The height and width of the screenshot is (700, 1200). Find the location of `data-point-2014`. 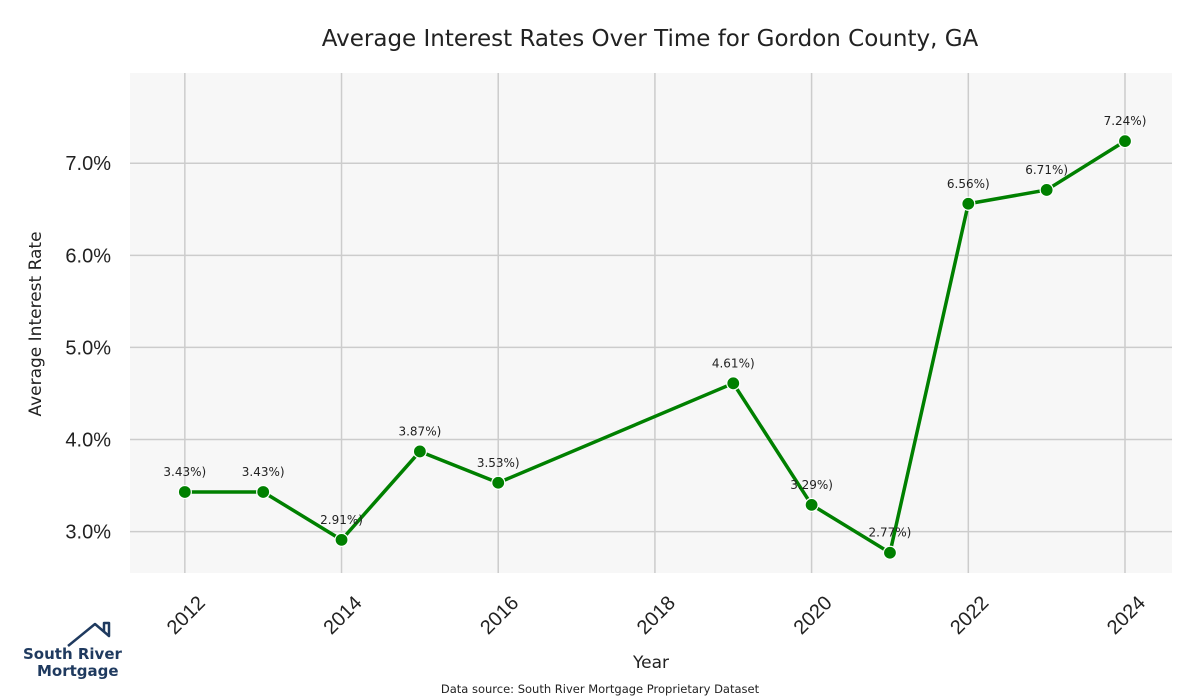

data-point-2014 is located at coordinates (341, 539).